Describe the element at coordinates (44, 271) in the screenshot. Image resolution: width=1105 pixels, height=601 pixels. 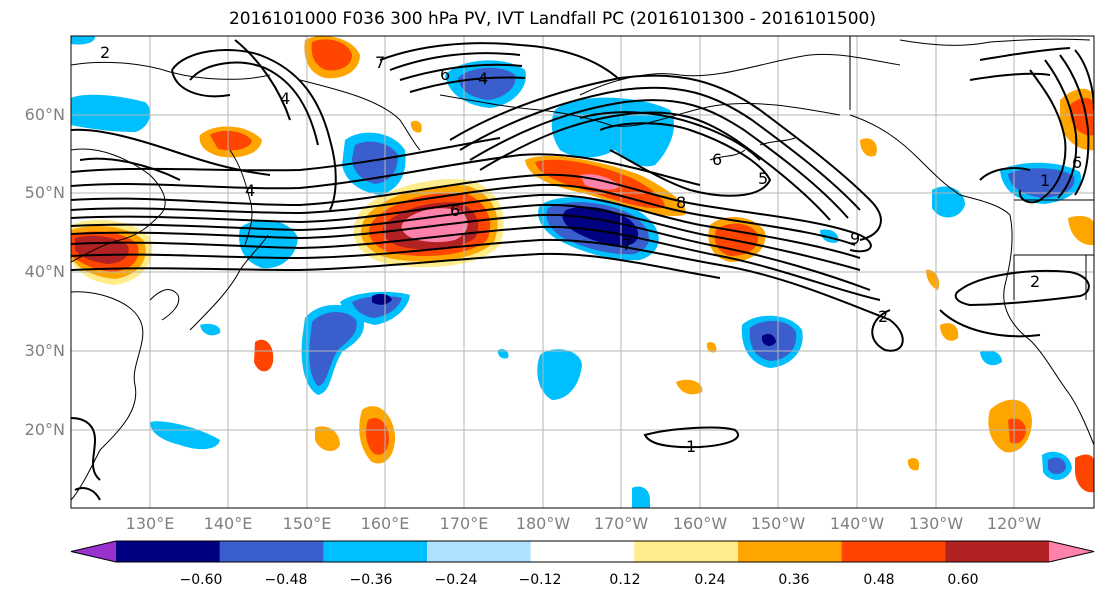
I see `lat-label: 40°N` at that location.